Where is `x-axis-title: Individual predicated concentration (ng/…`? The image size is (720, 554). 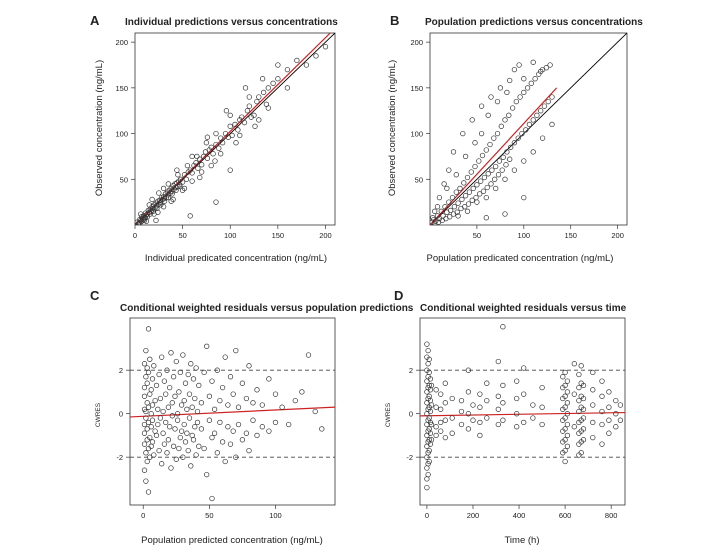
x-axis-title: Individual predicated concentration (ng/… is located at coordinates (236, 258).